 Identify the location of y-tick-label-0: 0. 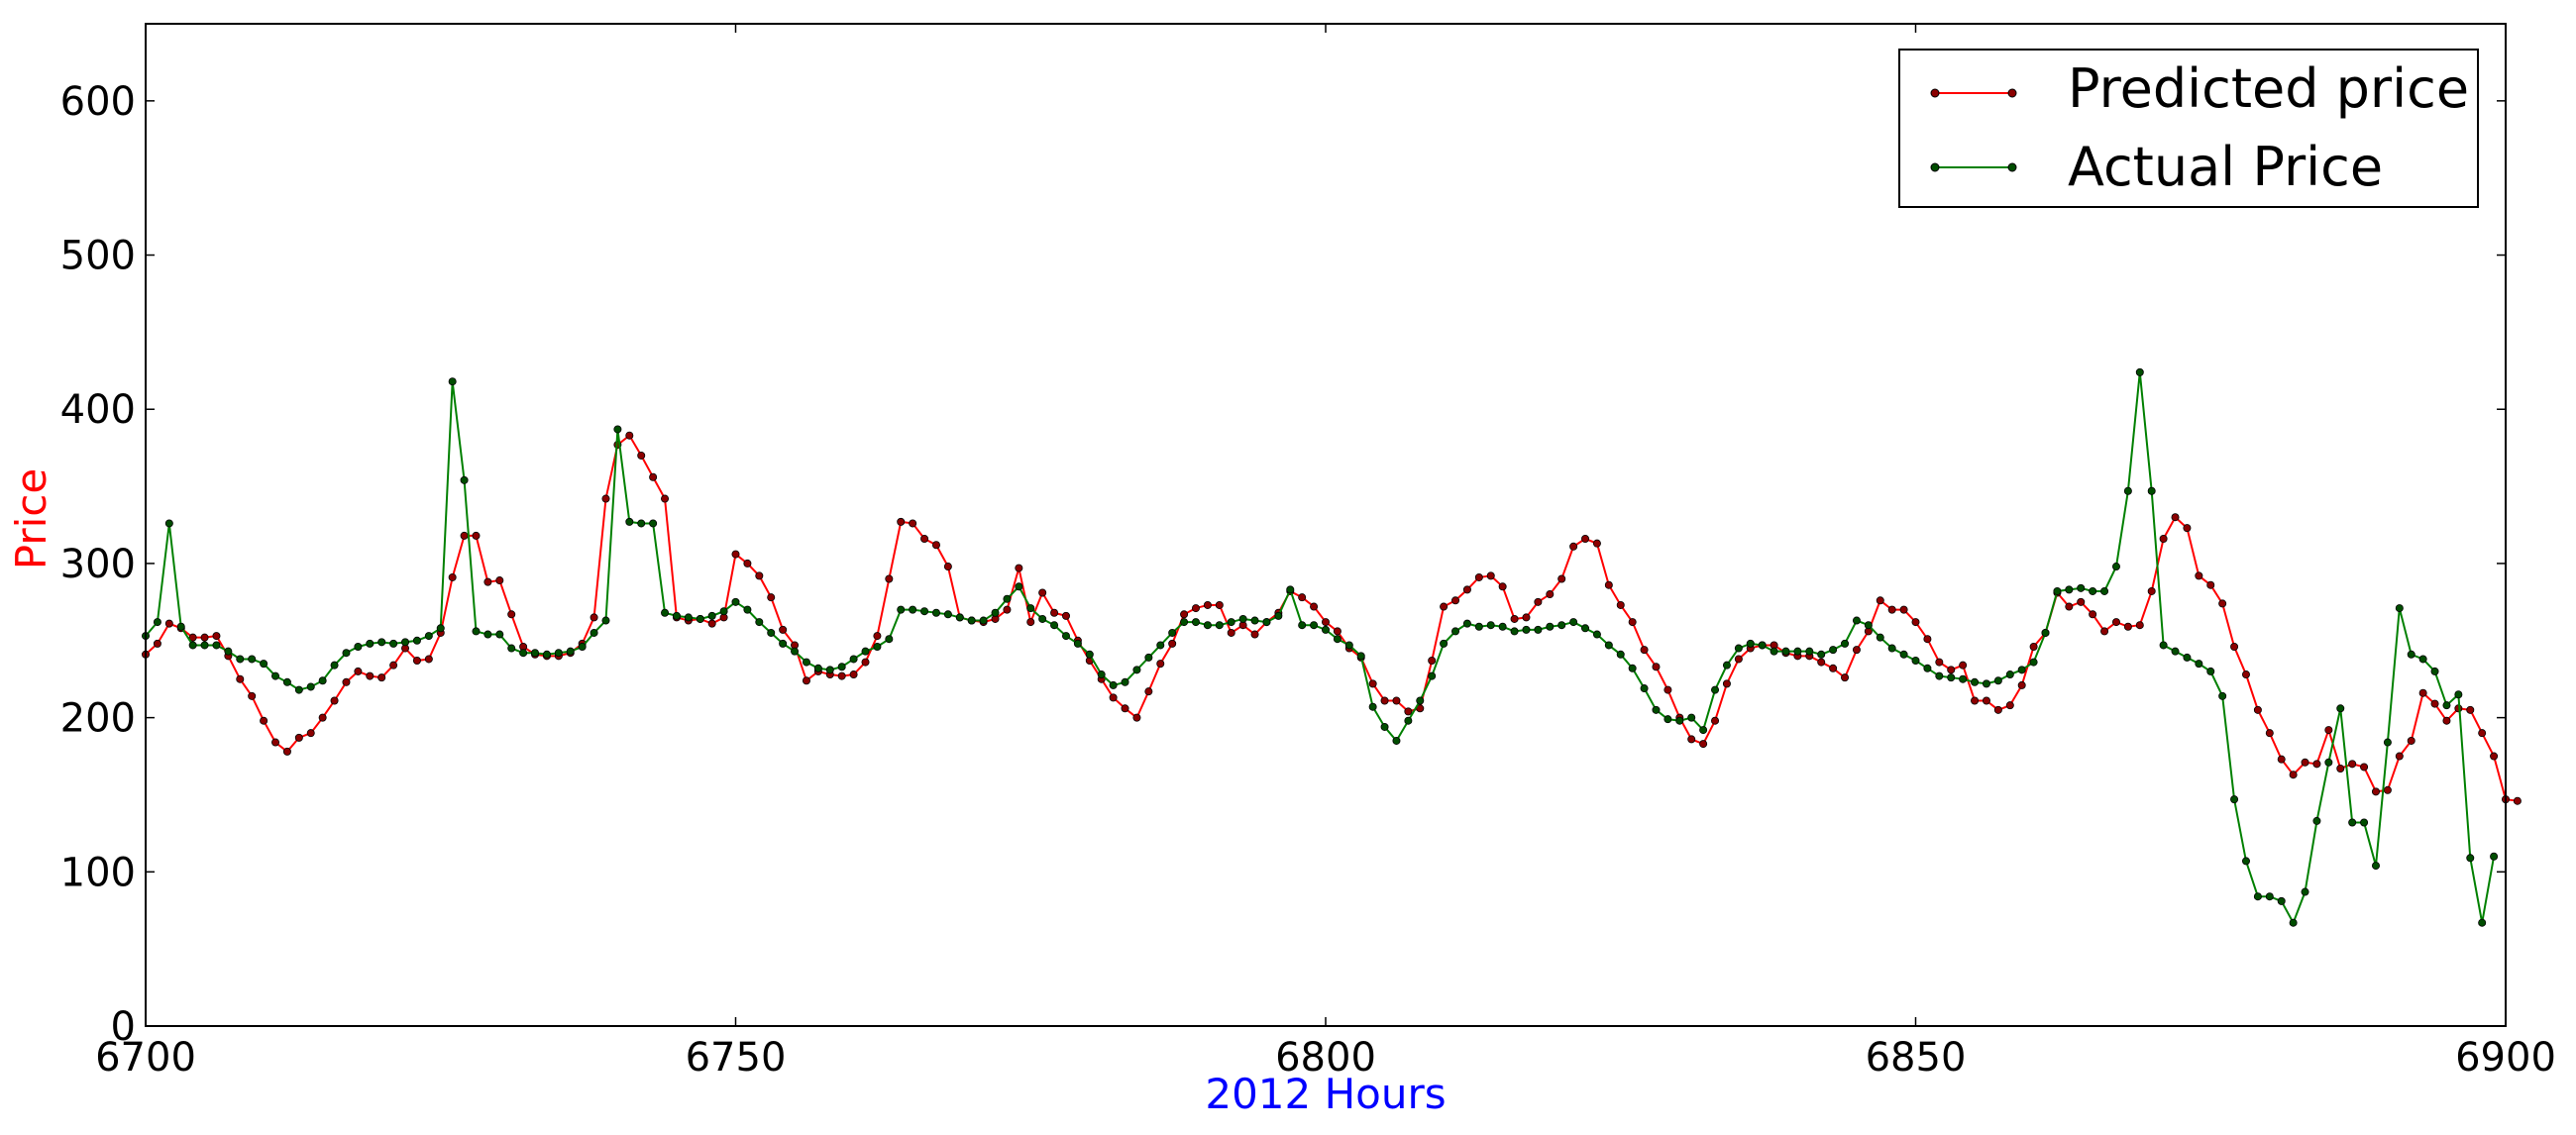
(124, 1027).